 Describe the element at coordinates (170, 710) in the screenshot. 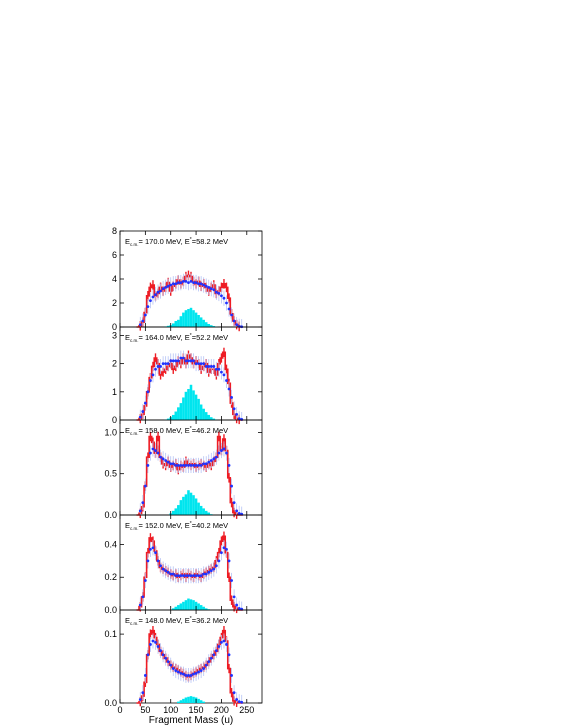

I see `x-tick-label: 100` at that location.